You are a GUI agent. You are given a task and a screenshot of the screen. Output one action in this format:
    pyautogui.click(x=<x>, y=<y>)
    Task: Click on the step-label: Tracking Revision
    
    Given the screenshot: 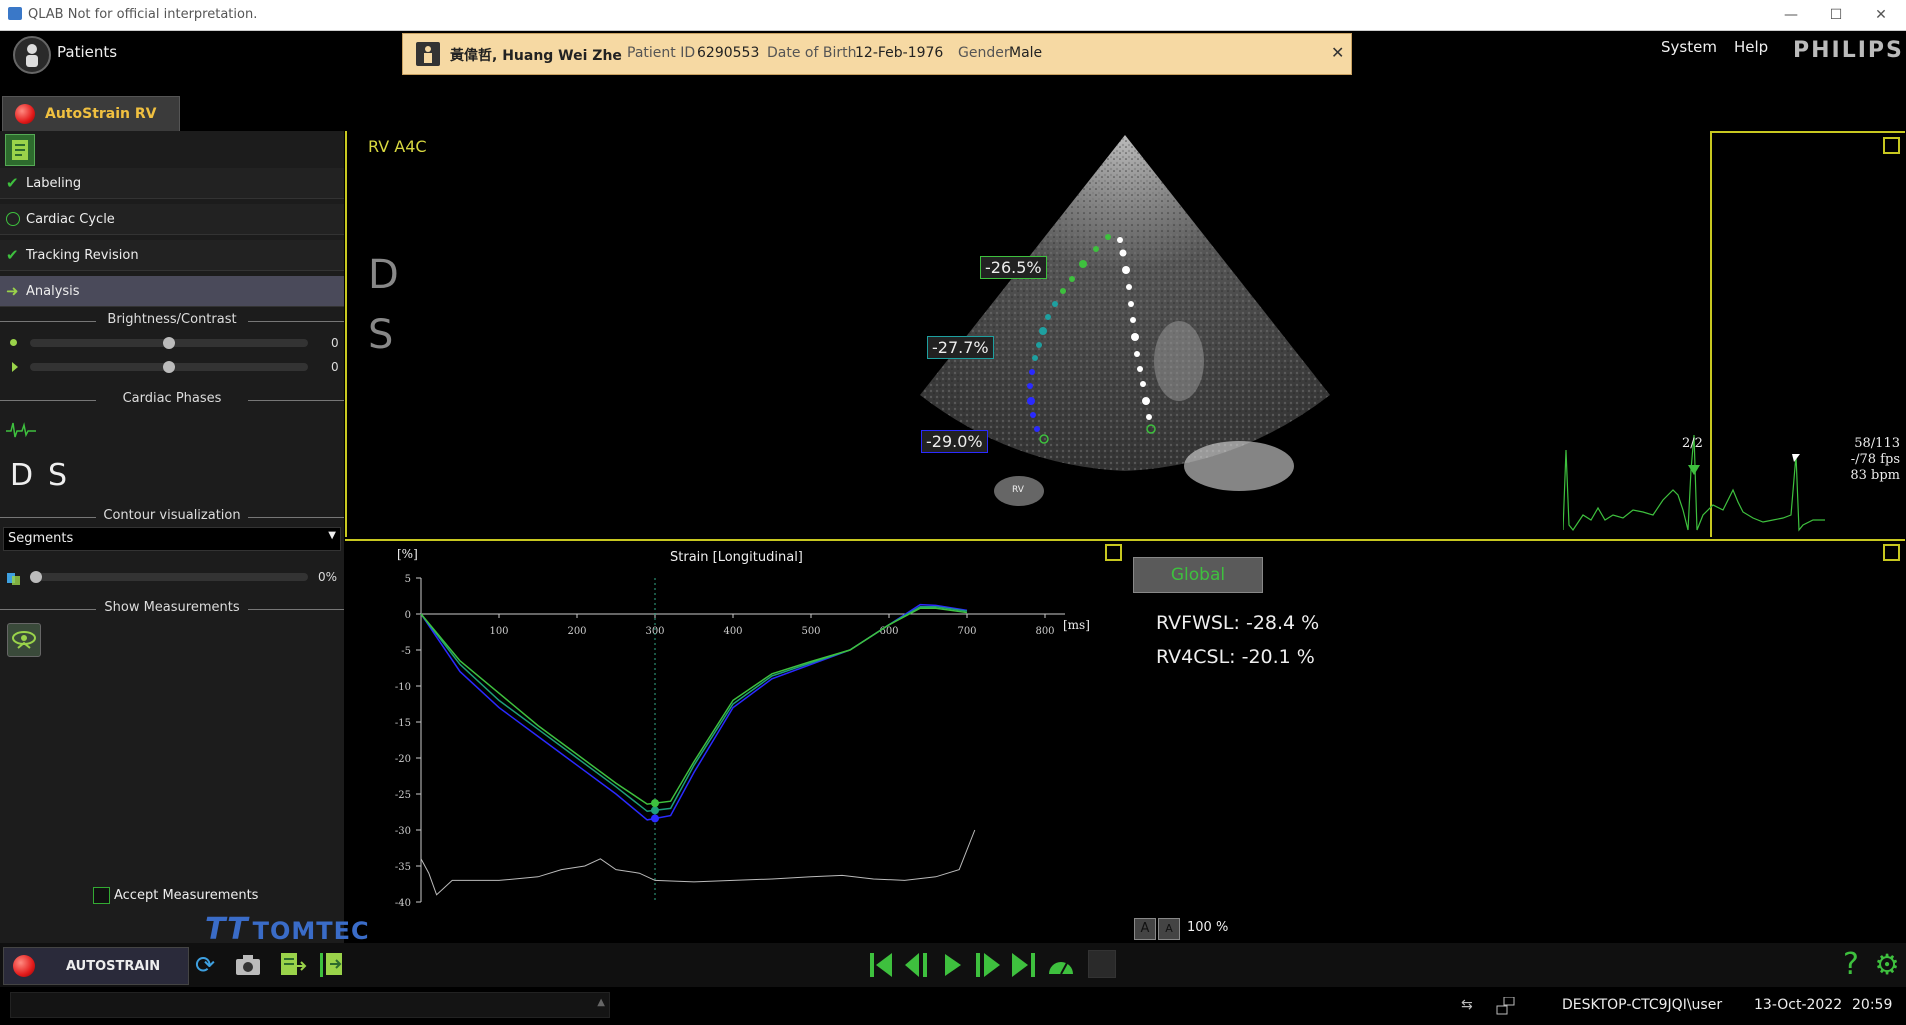 What is the action you would take?
    pyautogui.click(x=82, y=255)
    